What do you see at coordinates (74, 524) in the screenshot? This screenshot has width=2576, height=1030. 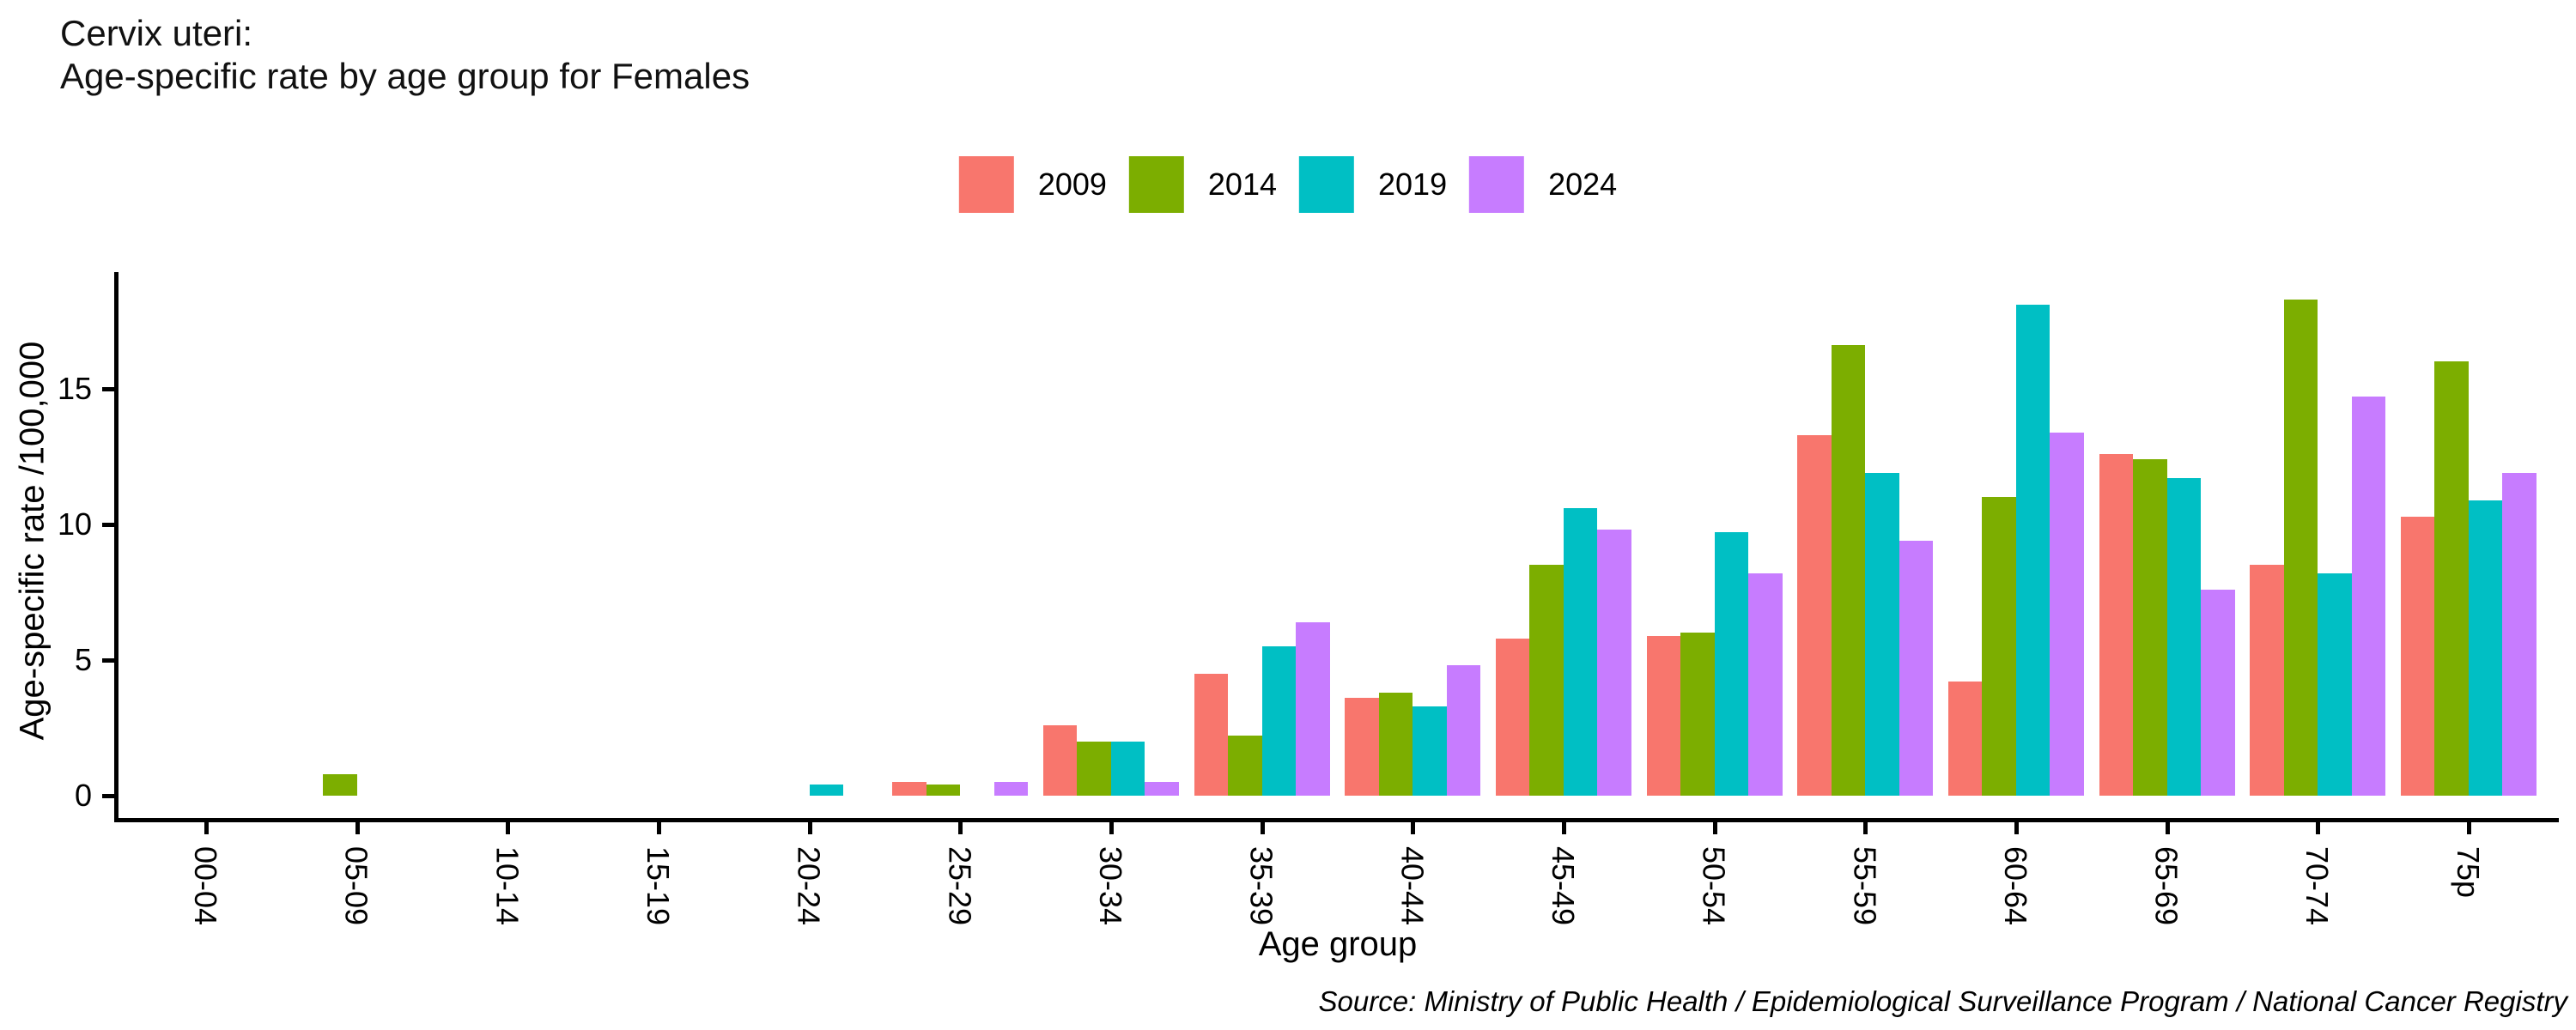 I see `y-tick-label: 10` at bounding box center [74, 524].